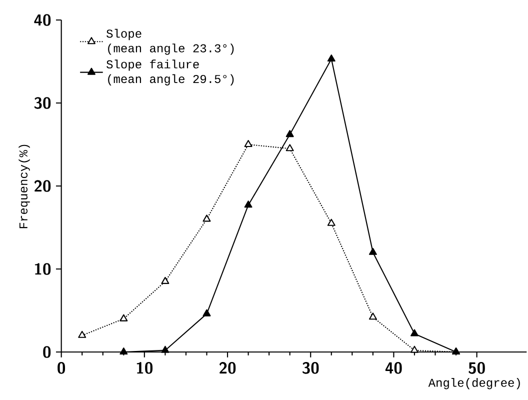 Image resolution: width=528 pixels, height=400 pixels. Describe the element at coordinates (62, 368) in the screenshot. I see `x-tick-label: 0` at that location.